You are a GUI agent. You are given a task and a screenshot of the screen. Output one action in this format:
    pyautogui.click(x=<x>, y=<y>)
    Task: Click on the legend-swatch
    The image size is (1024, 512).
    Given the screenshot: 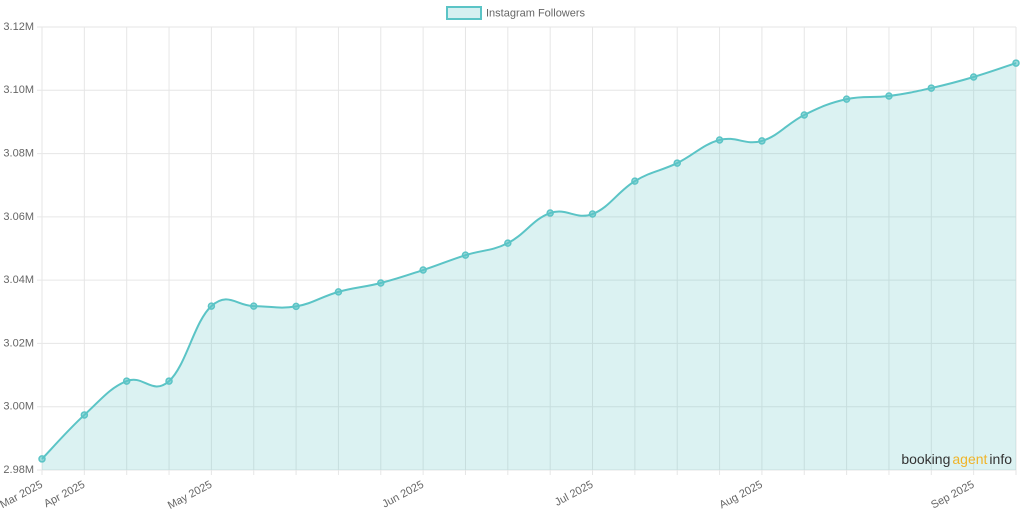 What is the action you would take?
    pyautogui.click(x=464, y=13)
    